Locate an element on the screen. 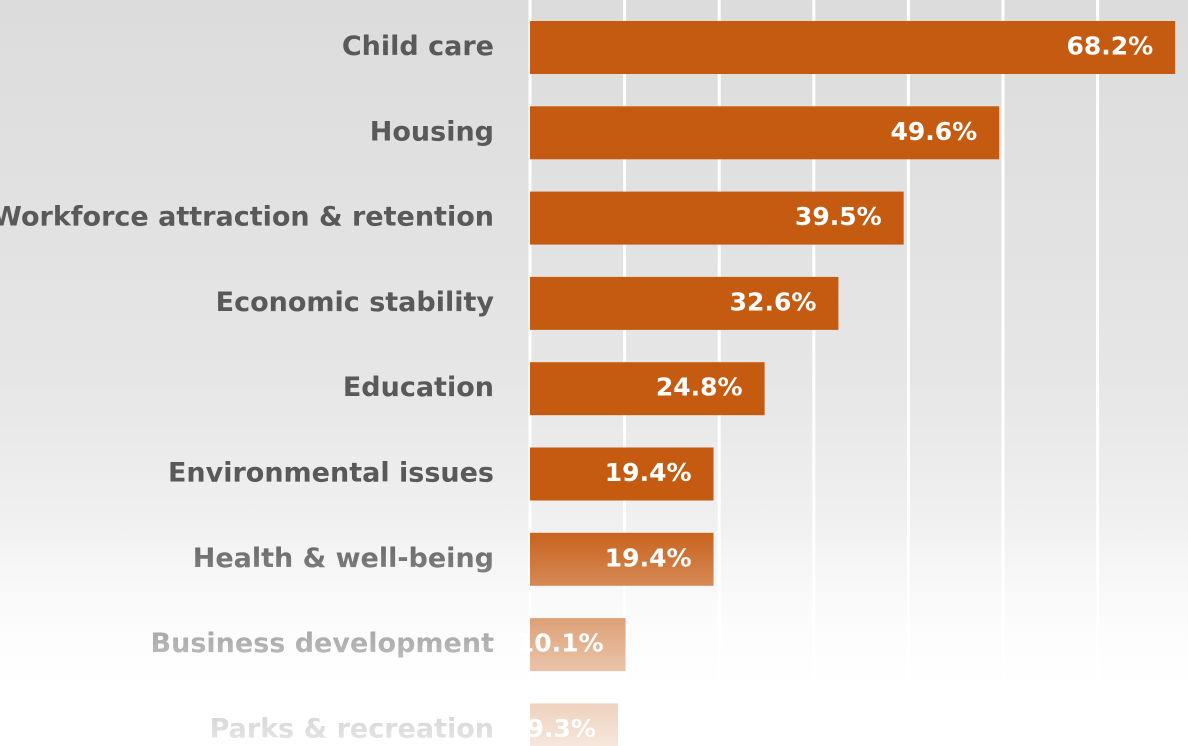 The width and height of the screenshot is (1188, 746). category-label: Environmental issues is located at coordinates (331, 473).